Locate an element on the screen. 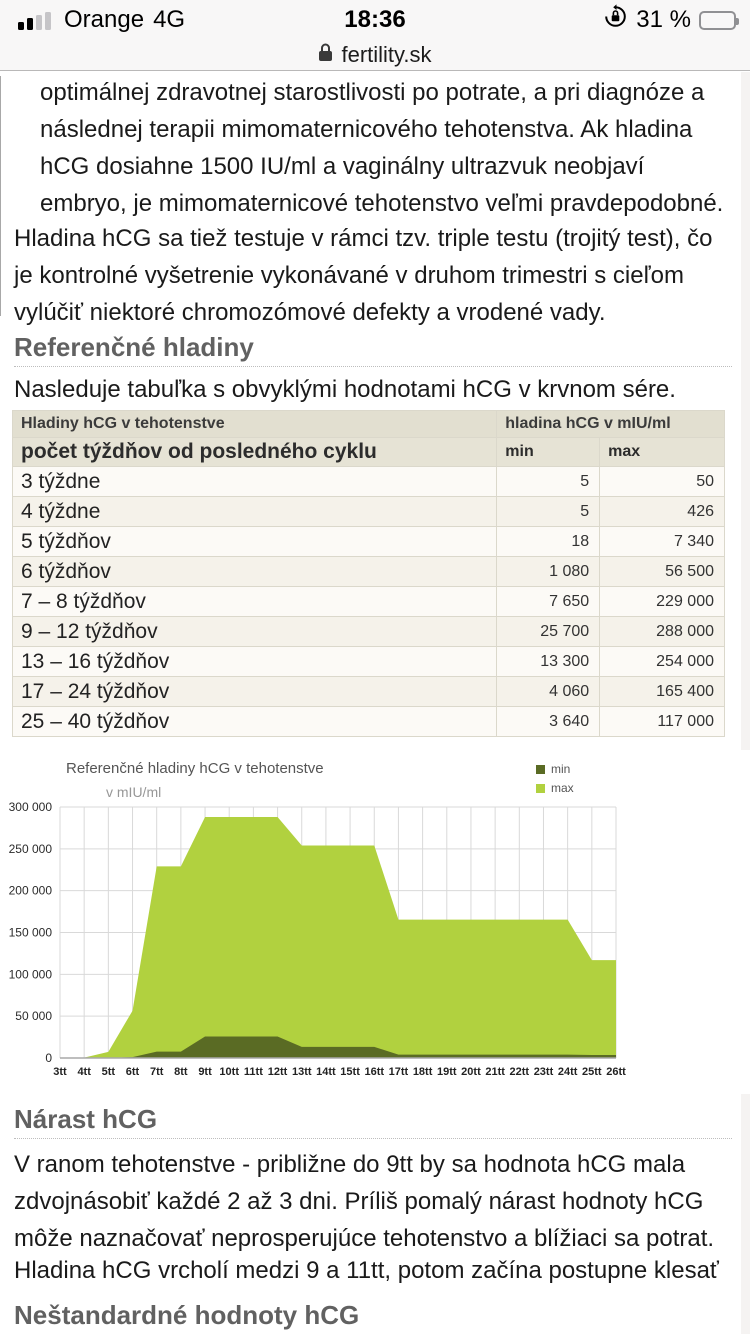  svg-text: 15tt is located at coordinates (350, 1072).